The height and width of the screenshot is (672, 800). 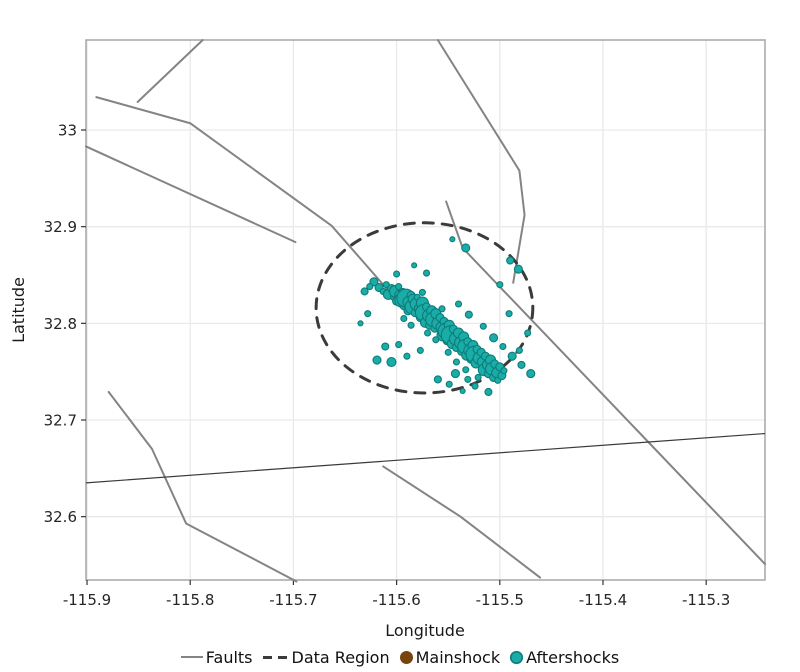 What do you see at coordinates (60, 324) in the screenshot?
I see `y-tick-label: 32.8` at bounding box center [60, 324].